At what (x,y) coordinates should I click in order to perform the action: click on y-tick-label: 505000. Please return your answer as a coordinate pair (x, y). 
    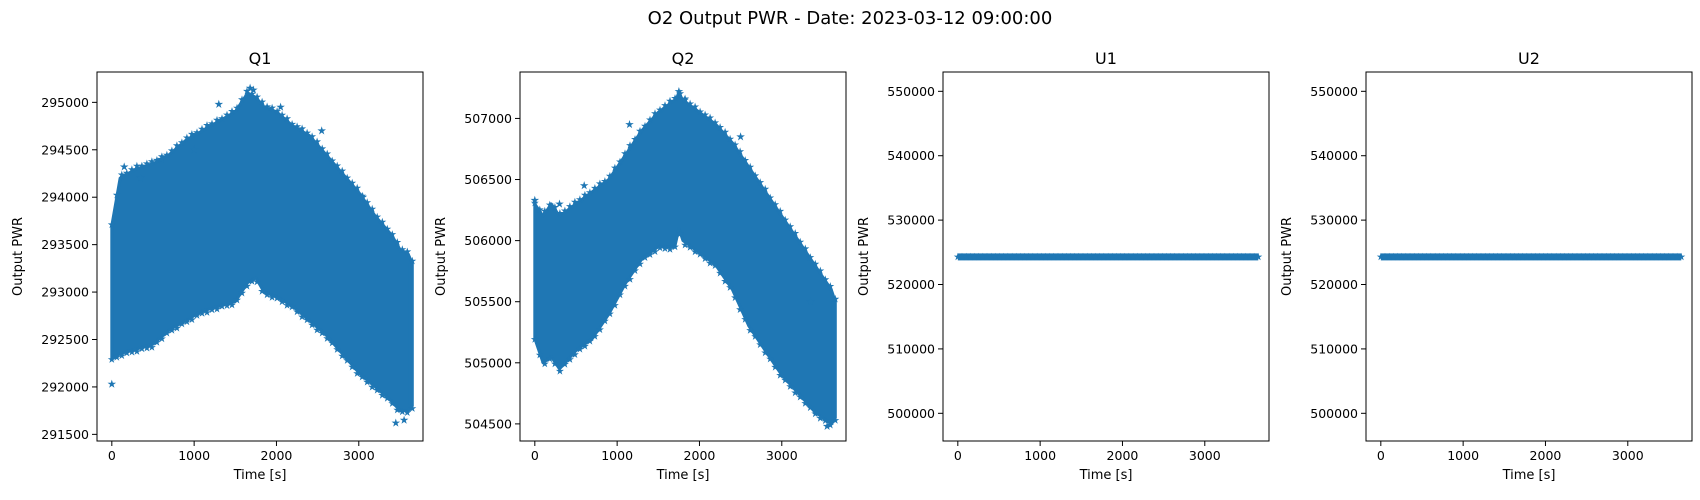
    Looking at the image, I should click on (488, 362).